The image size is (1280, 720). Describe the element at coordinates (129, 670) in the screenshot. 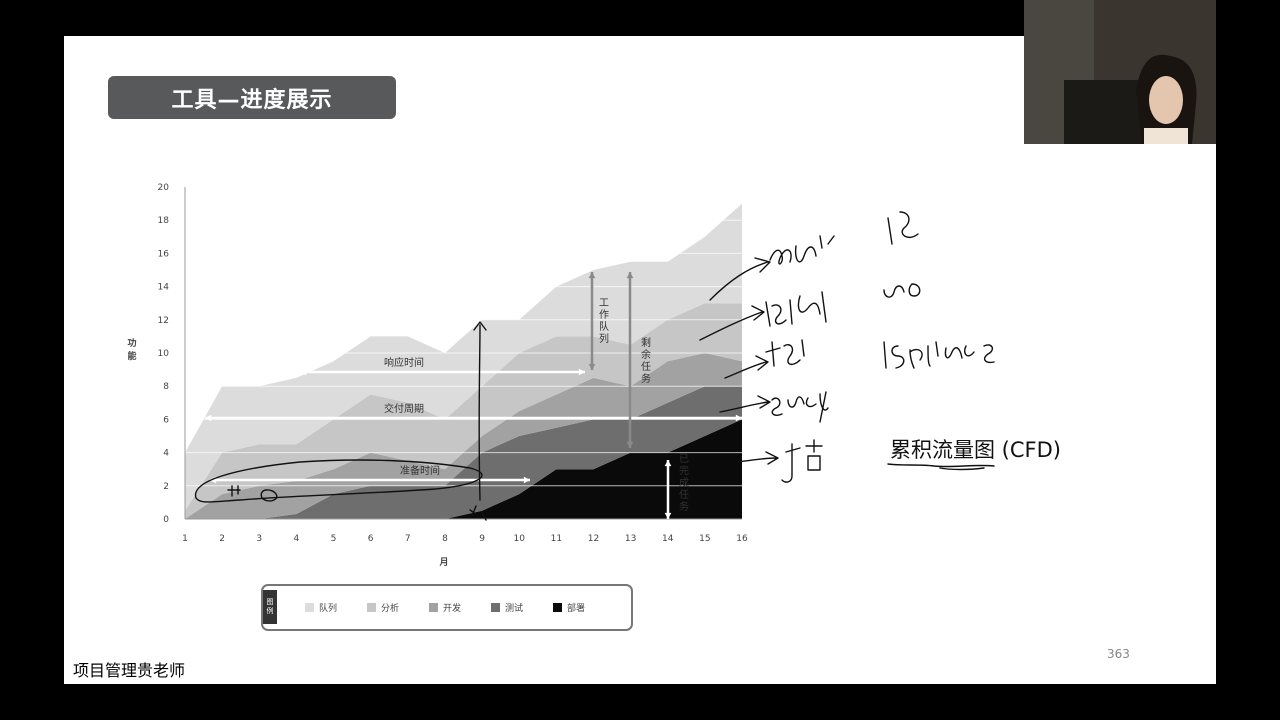

I see `footer-text: 项目管理贵老师` at that location.